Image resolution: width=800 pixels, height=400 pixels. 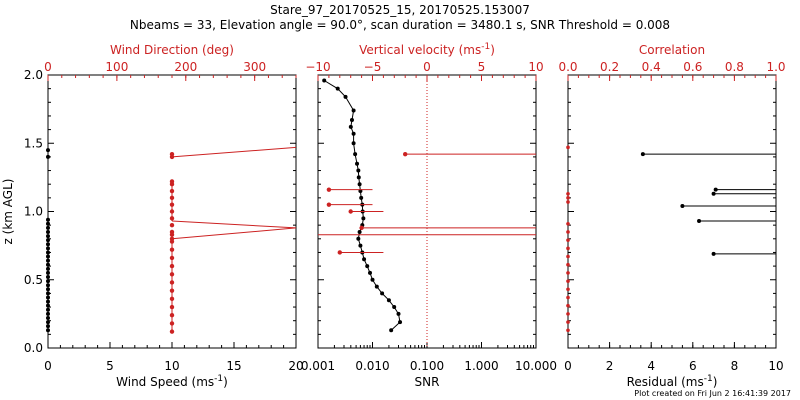 What do you see at coordinates (317, 67) in the screenshot?
I see `x-top-tick-label: −10` at bounding box center [317, 67].